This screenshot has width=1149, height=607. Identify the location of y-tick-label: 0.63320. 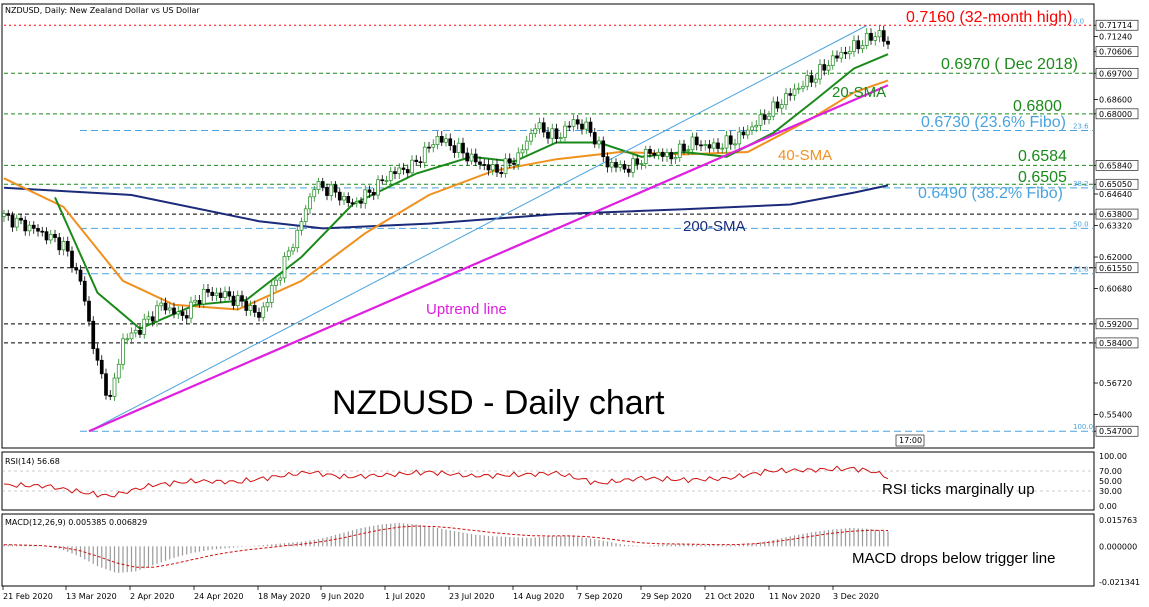
(1115, 226).